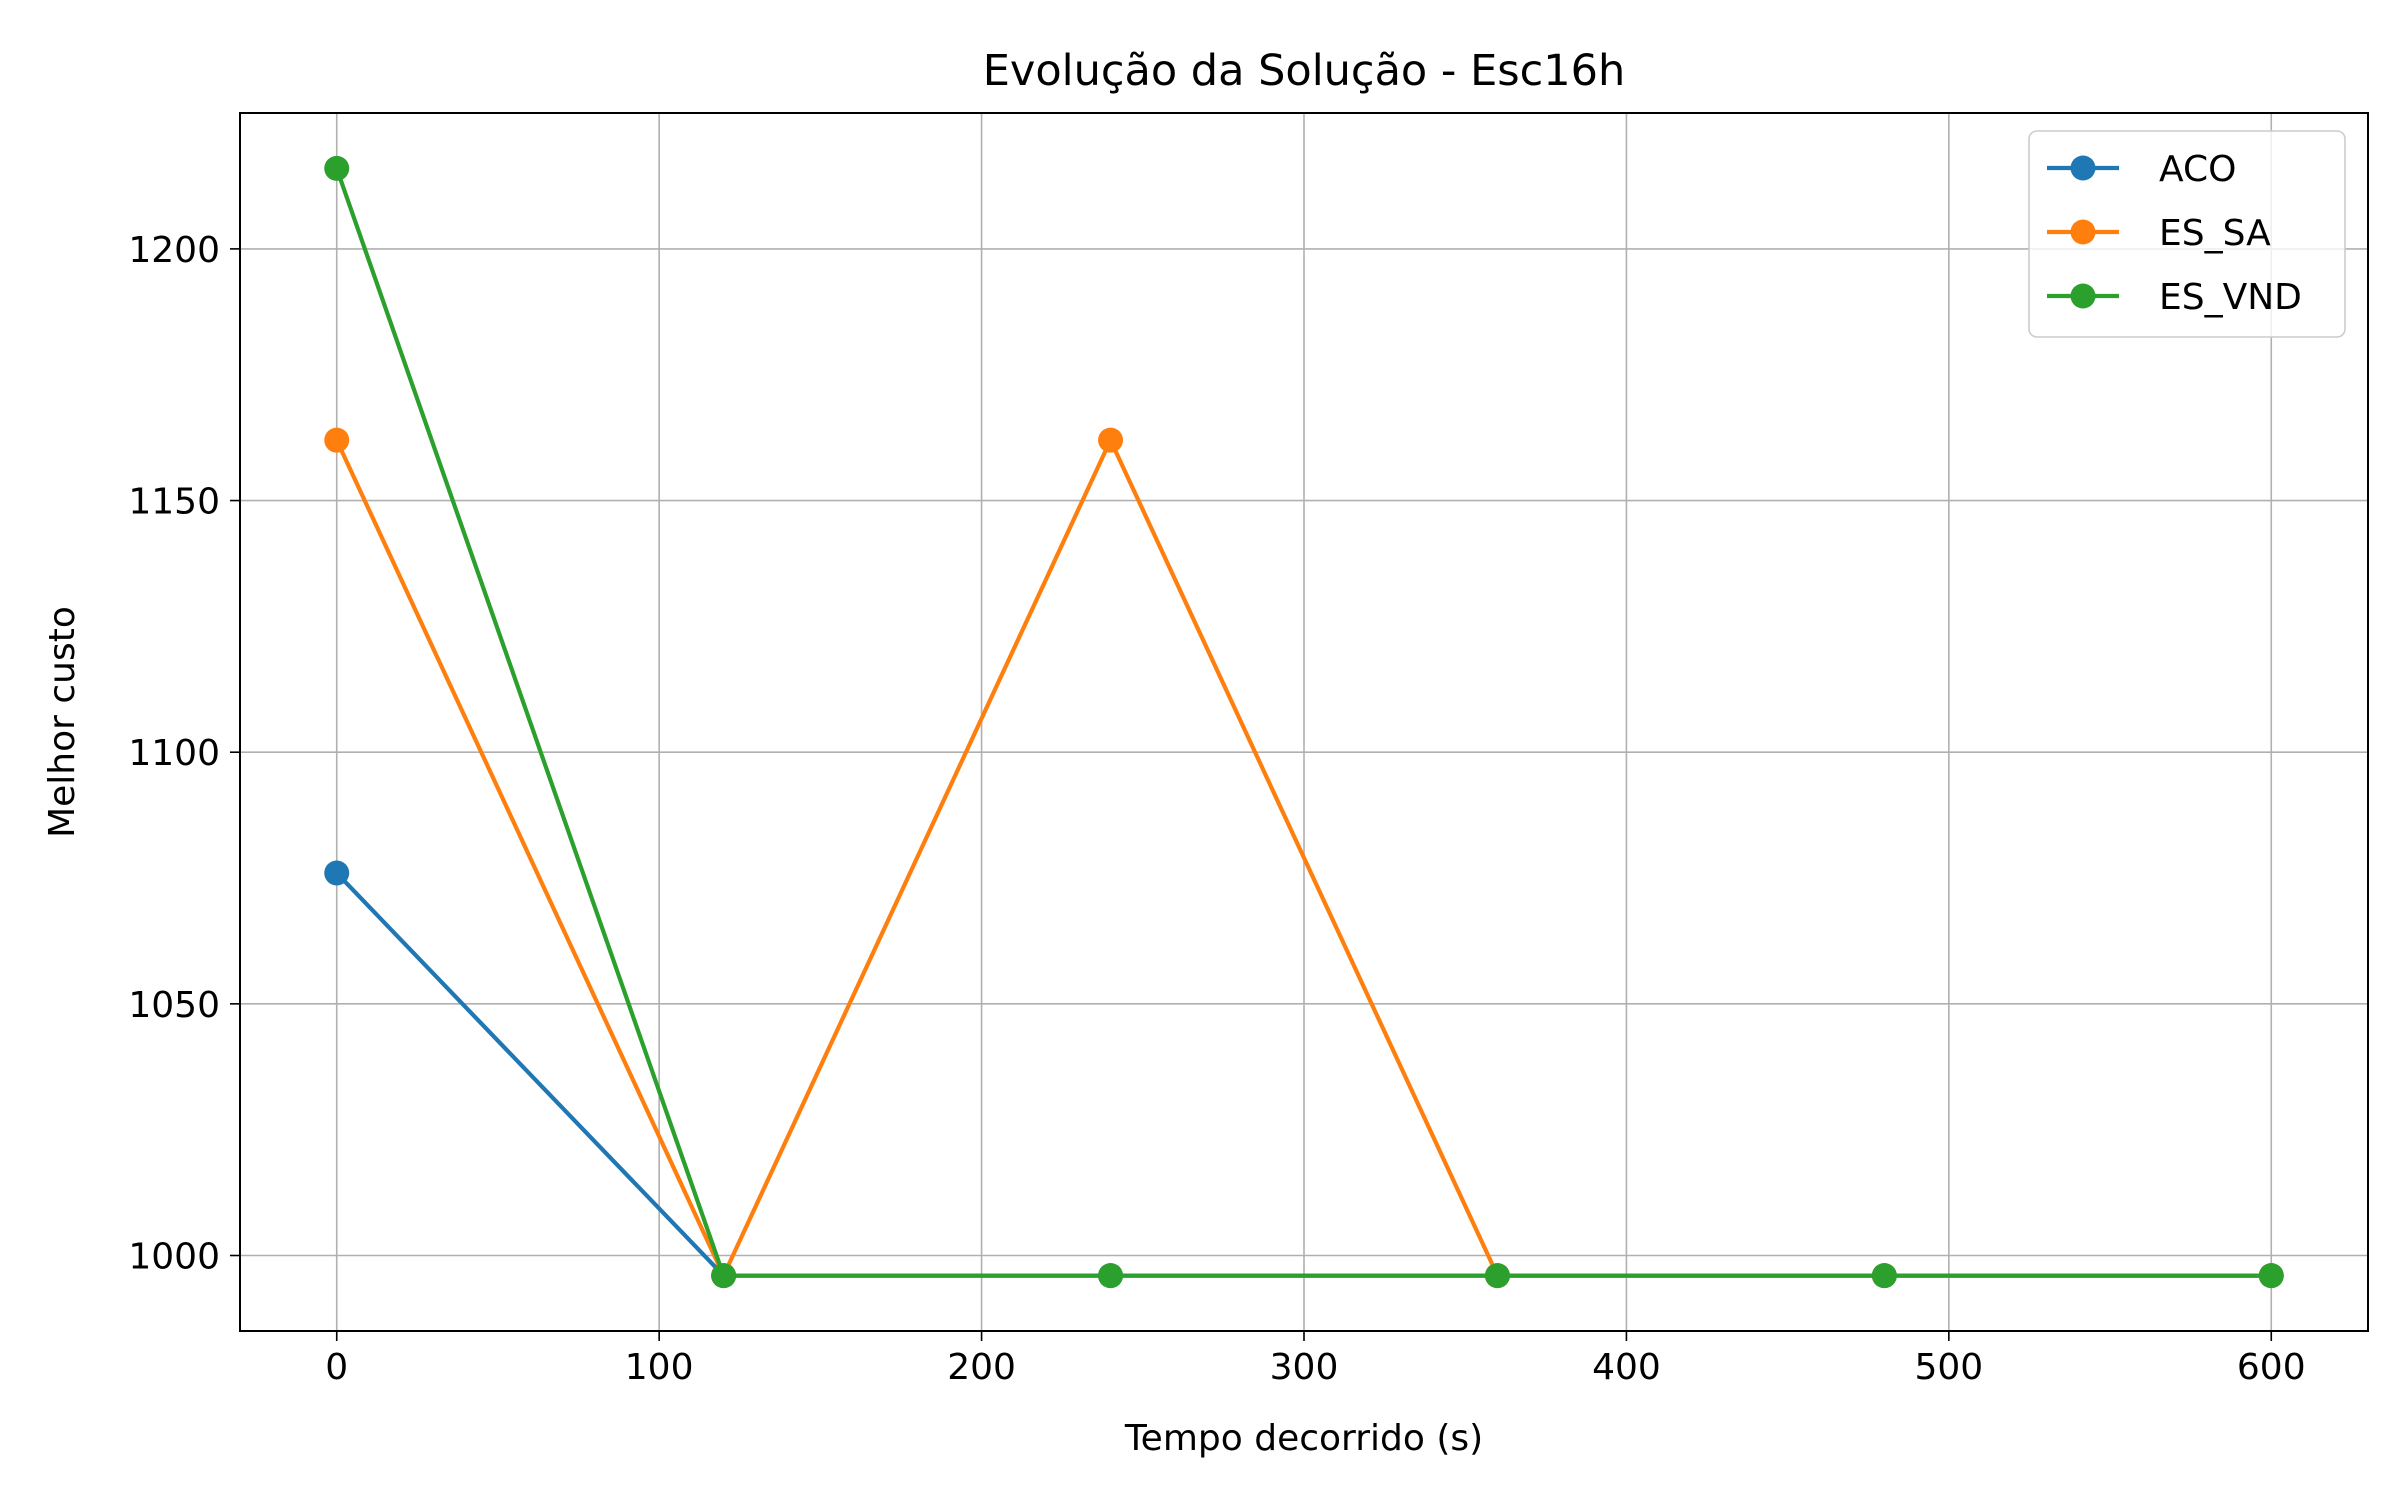 Image resolution: width=2400 pixels, height=1500 pixels. Describe the element at coordinates (62, 722) in the screenshot. I see `y-axis-label: Melhor custo` at that location.